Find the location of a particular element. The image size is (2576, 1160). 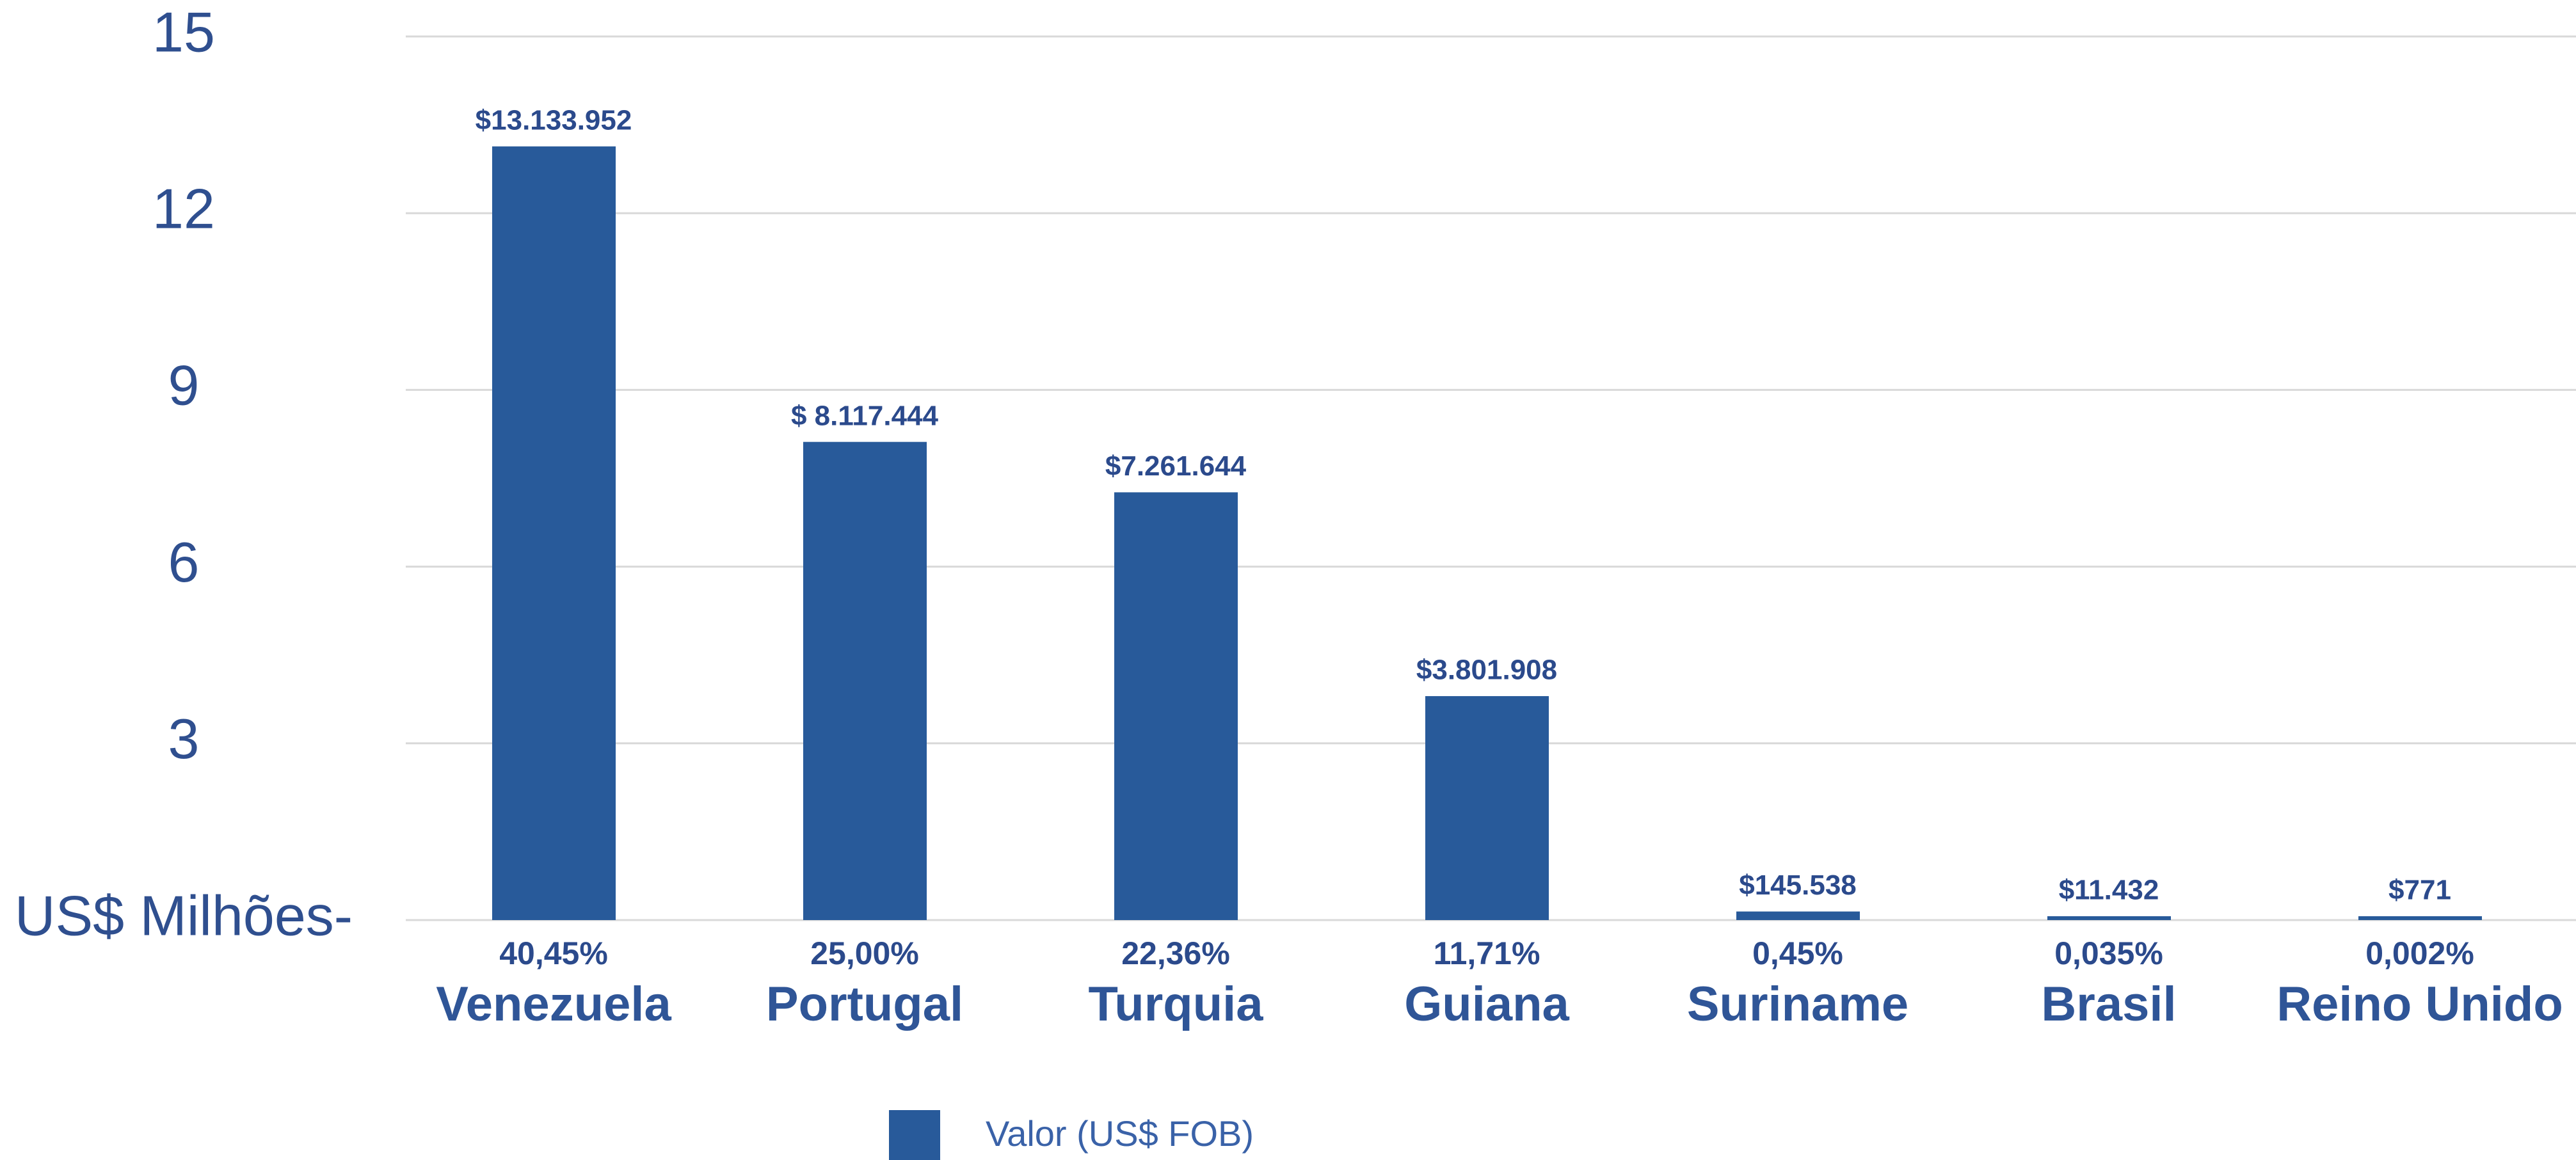

y-tick-label: 6 is located at coordinates (184, 562).